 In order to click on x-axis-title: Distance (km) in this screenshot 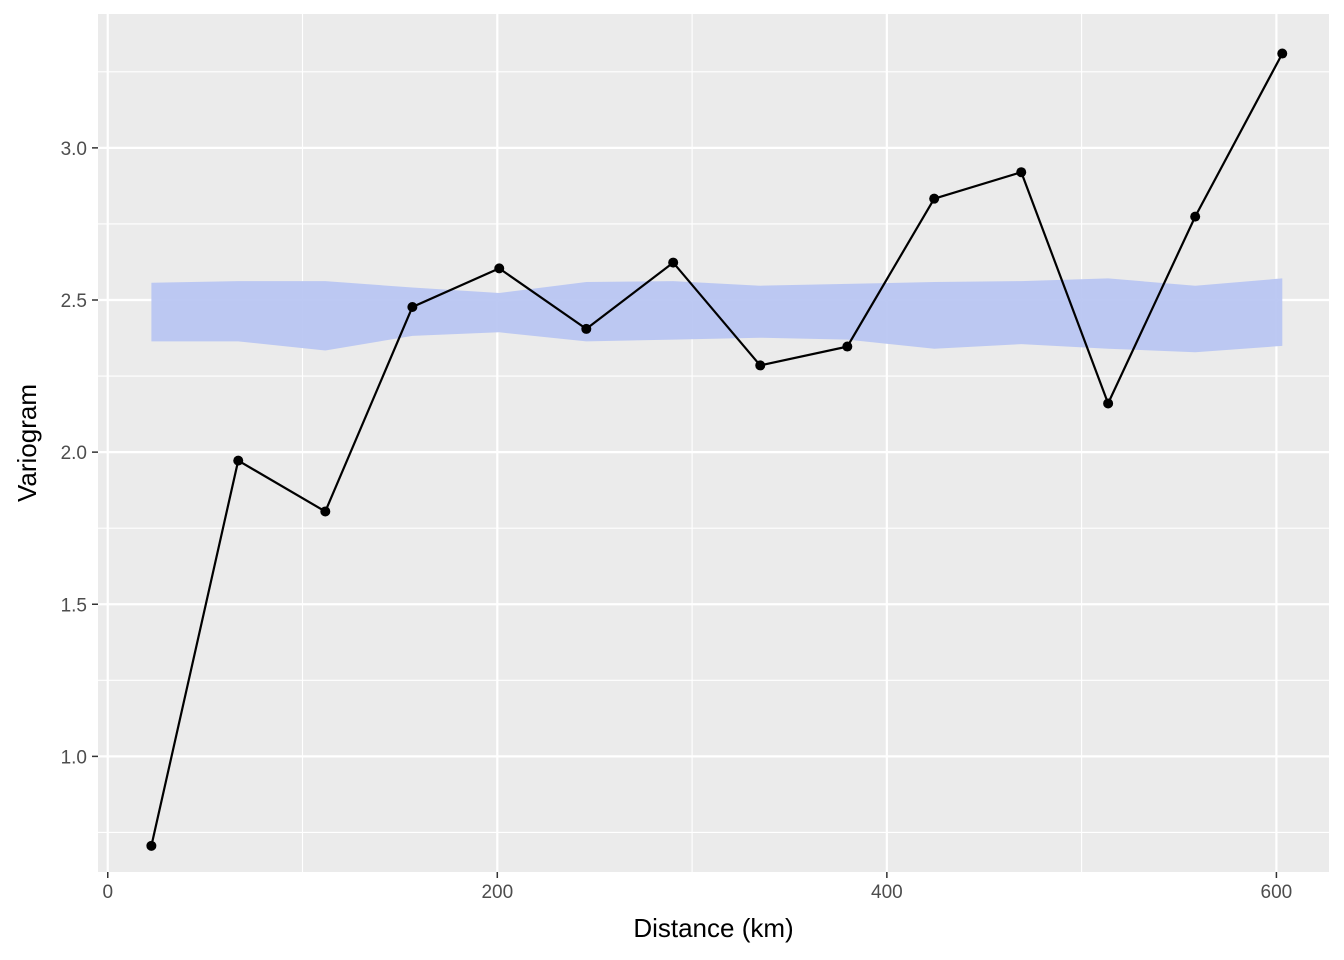, I will do `click(713, 928)`.